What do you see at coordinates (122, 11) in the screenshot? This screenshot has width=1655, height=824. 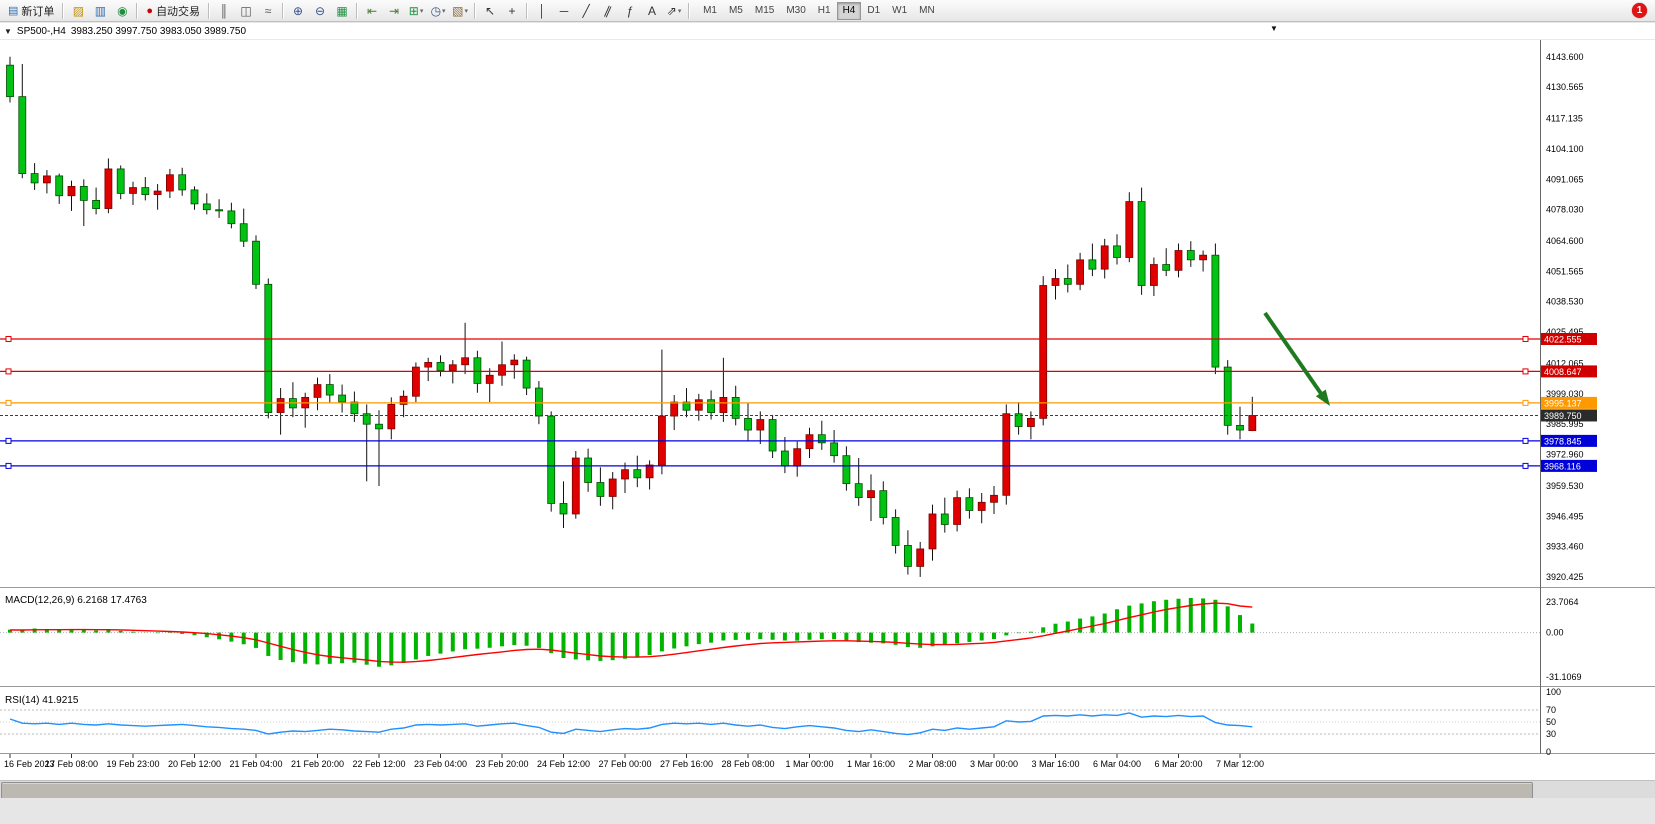 I see `sound-icon: ◉` at bounding box center [122, 11].